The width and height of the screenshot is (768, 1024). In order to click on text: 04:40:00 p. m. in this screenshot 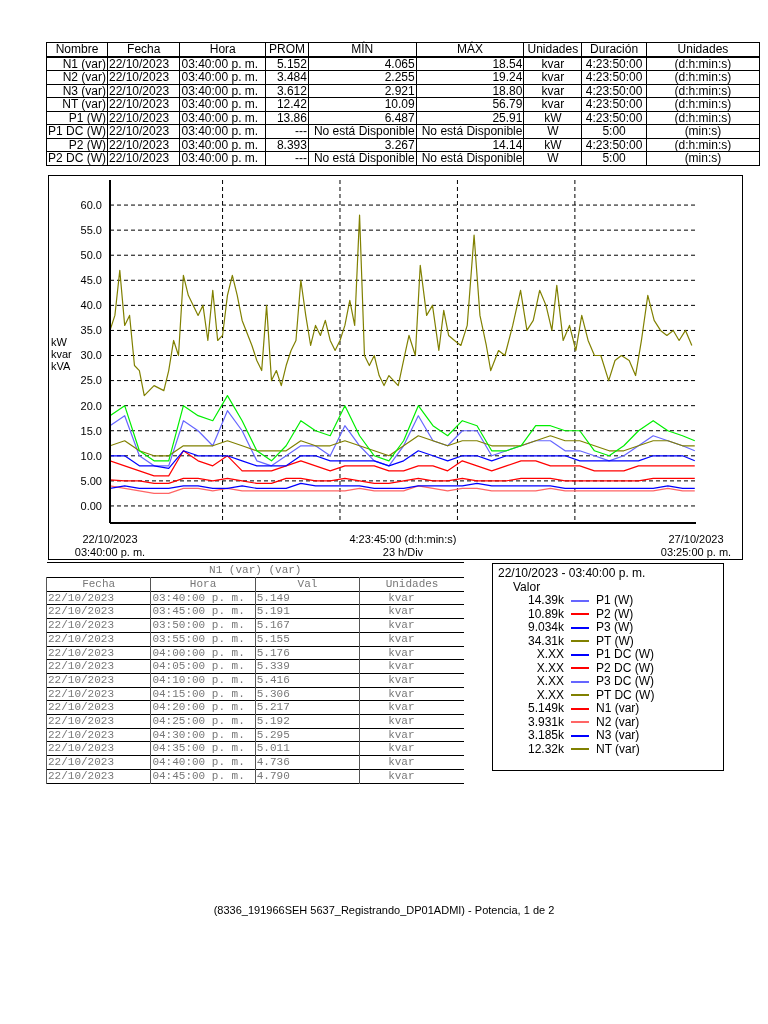, I will do `click(203, 762)`.